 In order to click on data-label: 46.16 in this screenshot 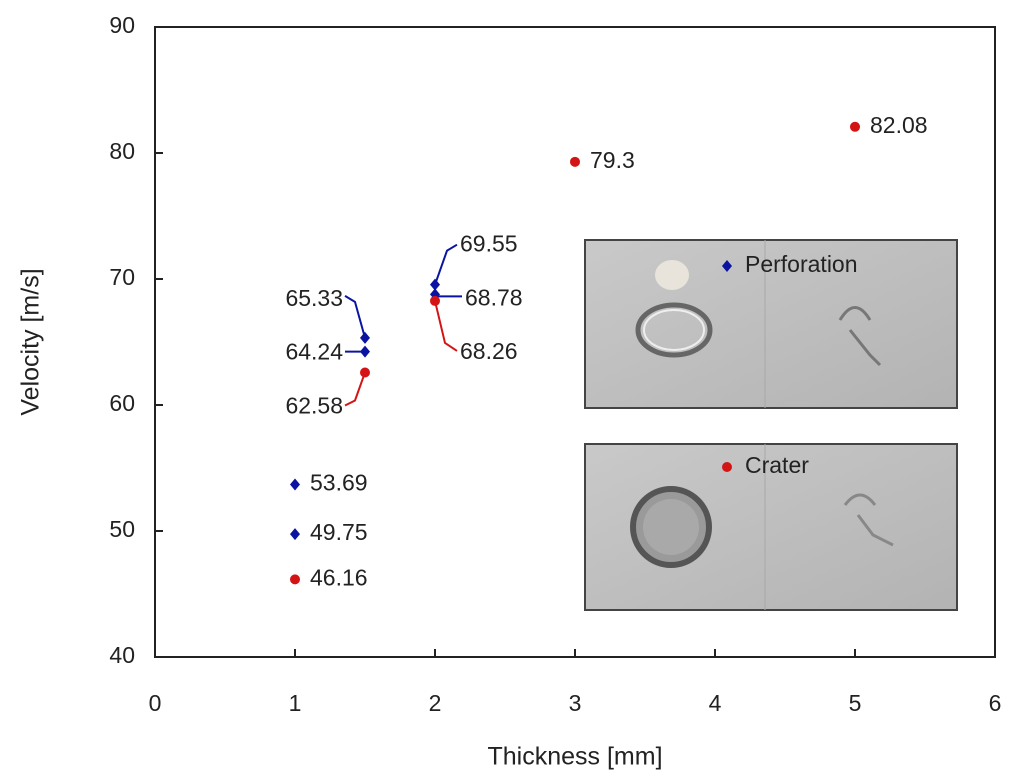, I will do `click(339, 577)`.